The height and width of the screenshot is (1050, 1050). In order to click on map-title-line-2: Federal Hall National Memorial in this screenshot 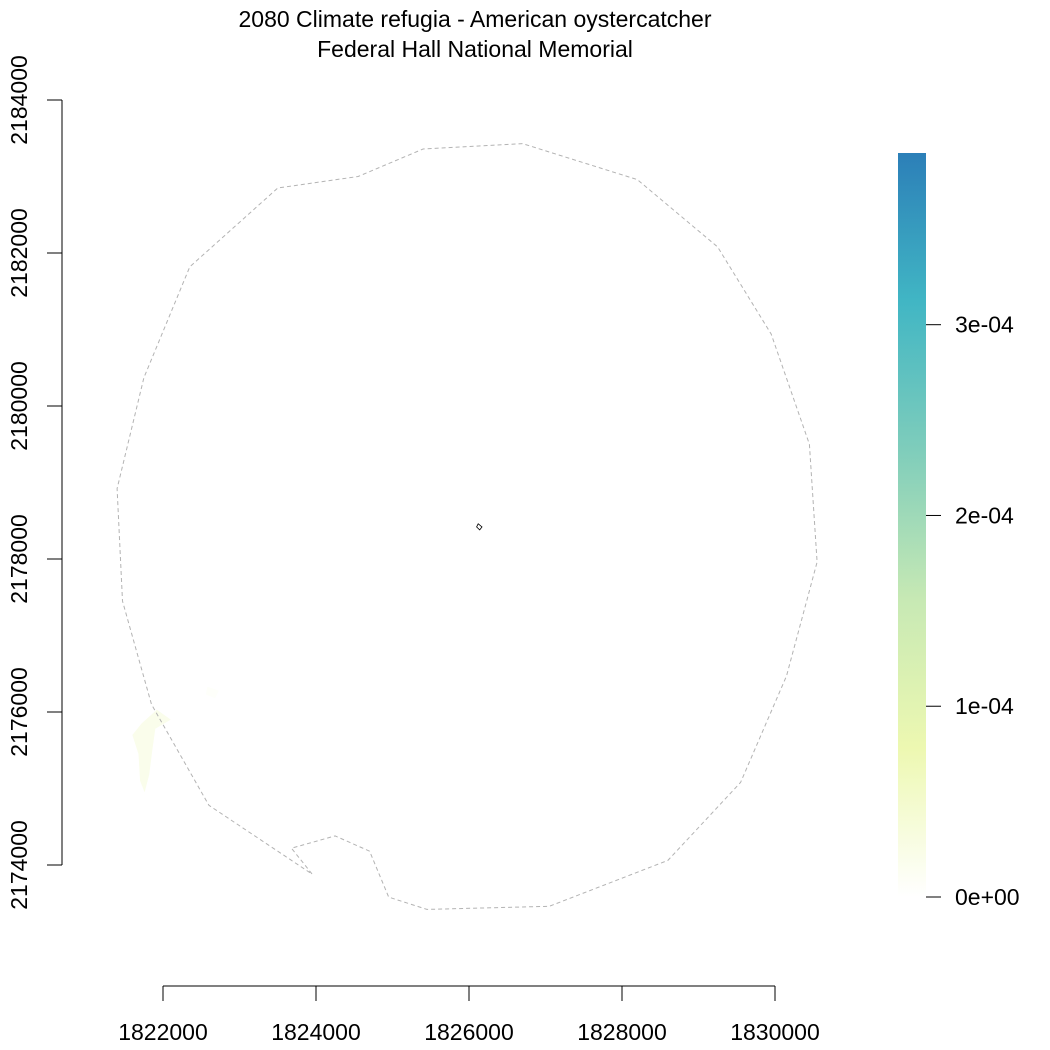, I will do `click(475, 49)`.